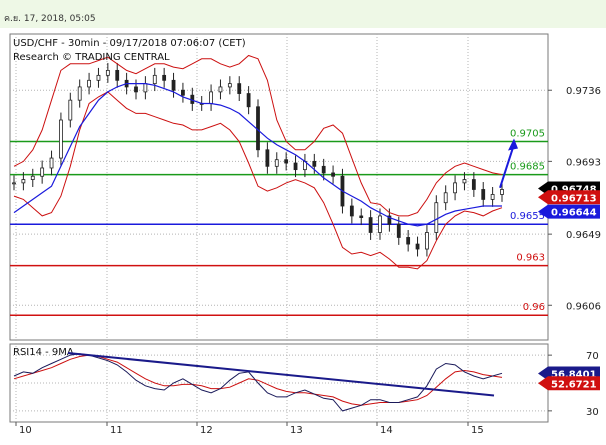 The height and width of the screenshot is (445, 606). What do you see at coordinates (91, 57) in the screenshot?
I see `chart-subtitle: Research © TRADING CENTRAL` at bounding box center [91, 57].